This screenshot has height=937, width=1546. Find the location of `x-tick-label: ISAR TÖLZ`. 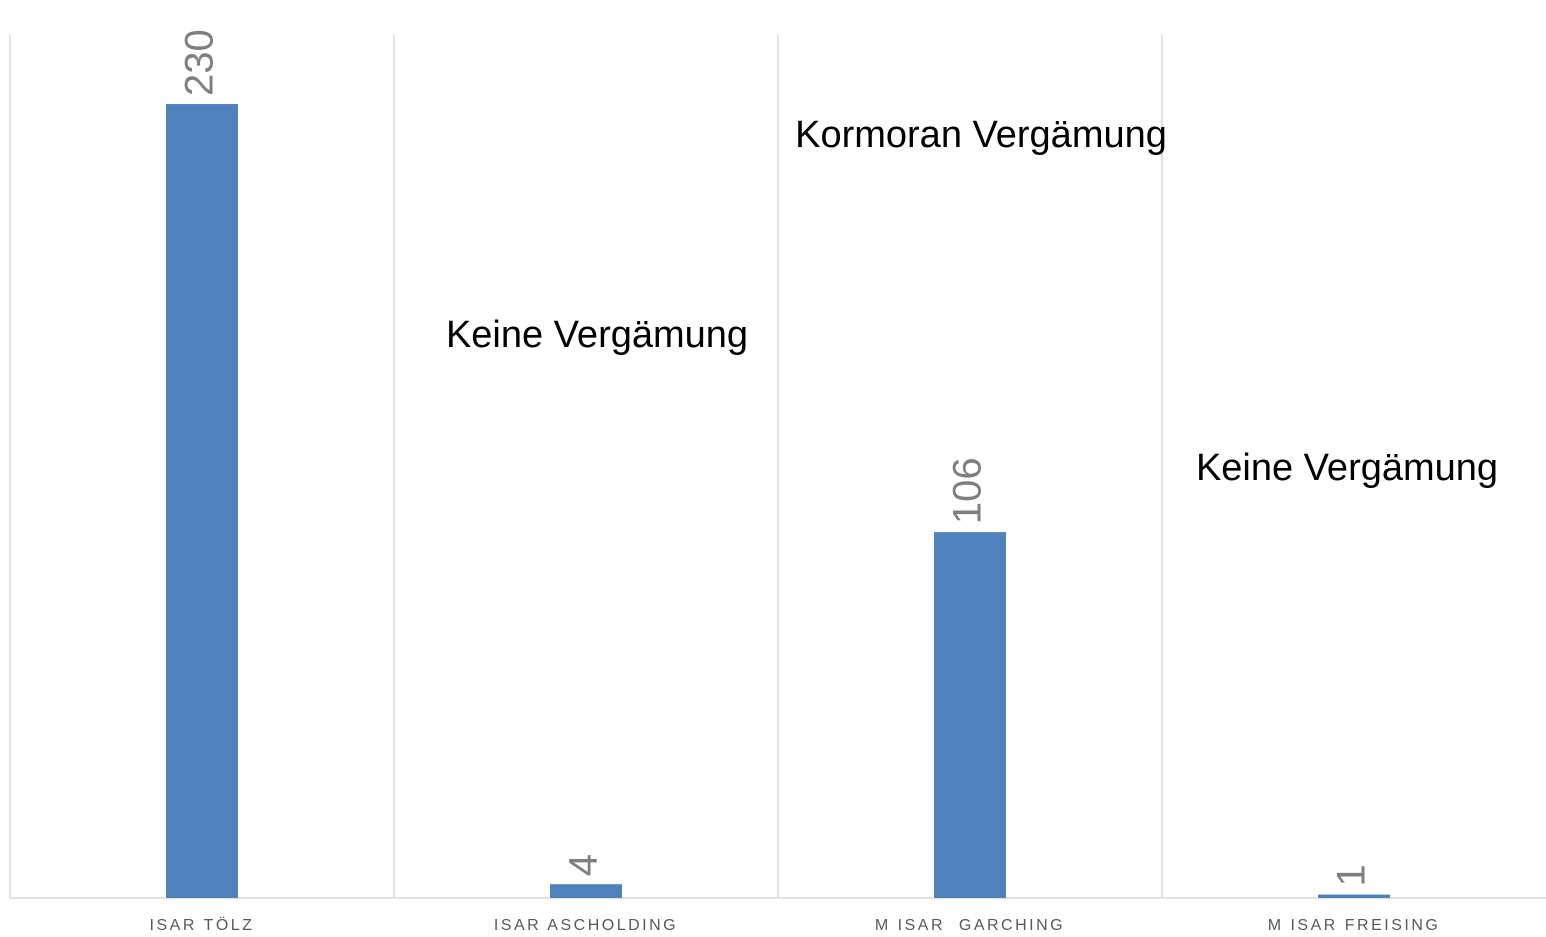

x-tick-label: ISAR TÖLZ is located at coordinates (202, 925).